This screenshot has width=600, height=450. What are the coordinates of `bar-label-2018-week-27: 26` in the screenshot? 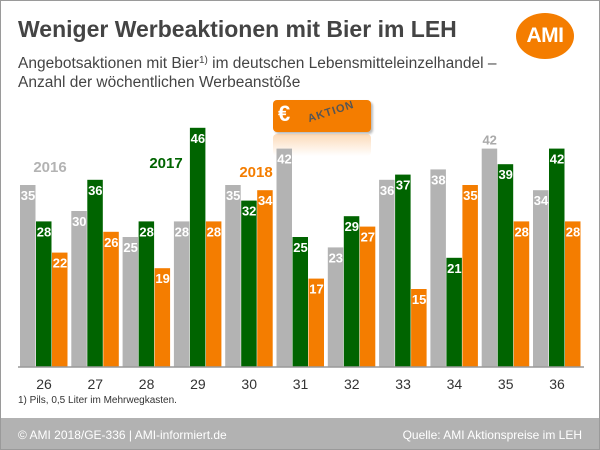 It's located at (111, 242).